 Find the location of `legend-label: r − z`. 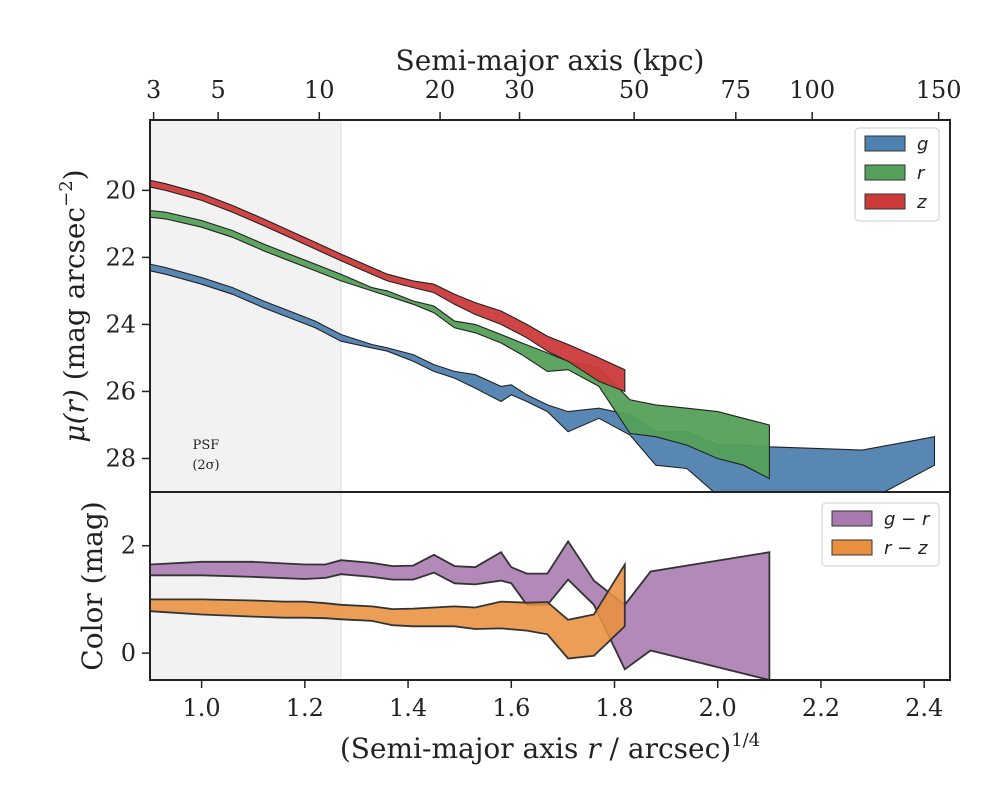

legend-label: r − z is located at coordinates (906, 548).